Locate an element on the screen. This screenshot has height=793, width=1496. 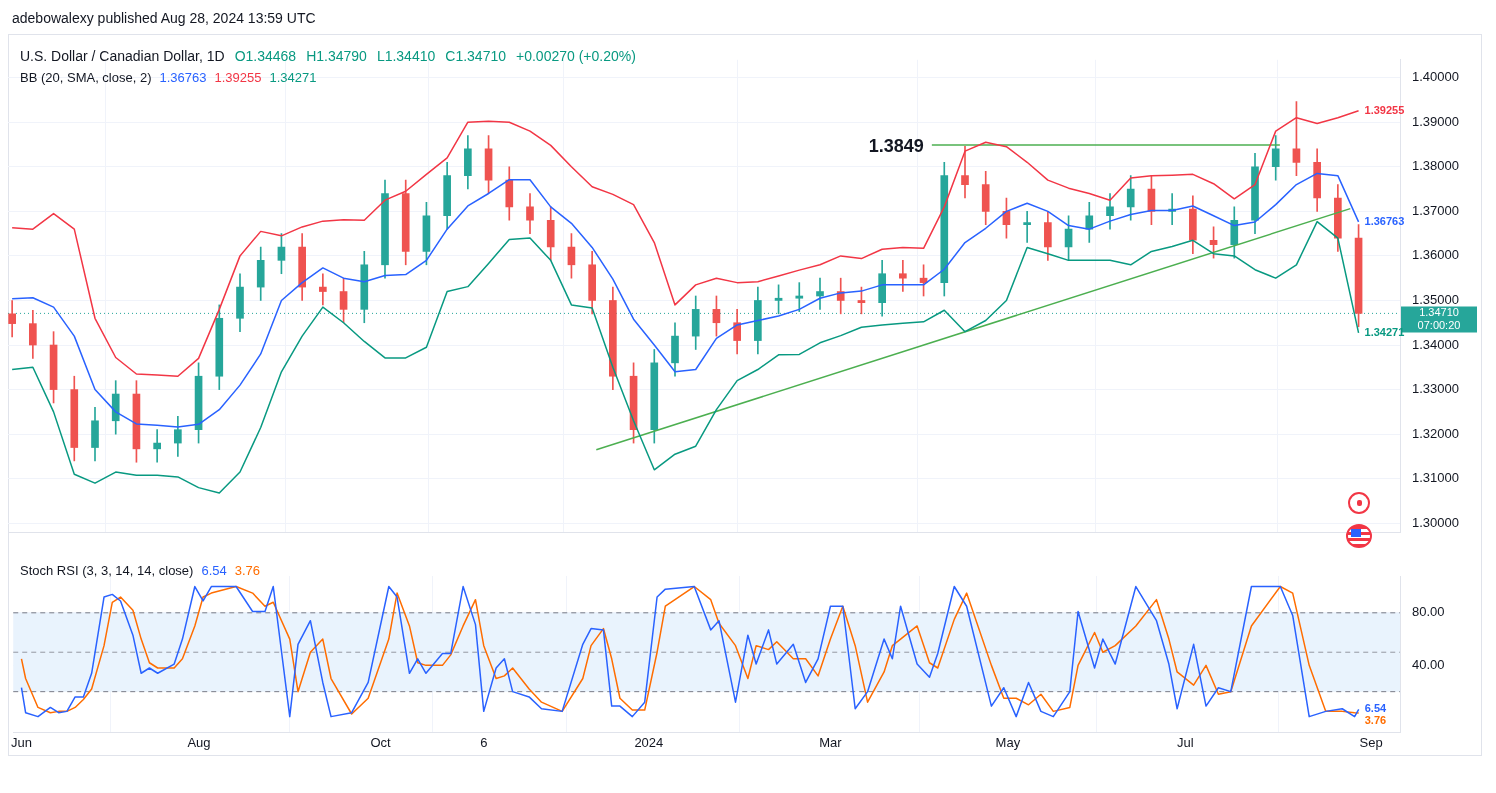
y-tick-label: 1.36000 is located at coordinates (1435, 255).